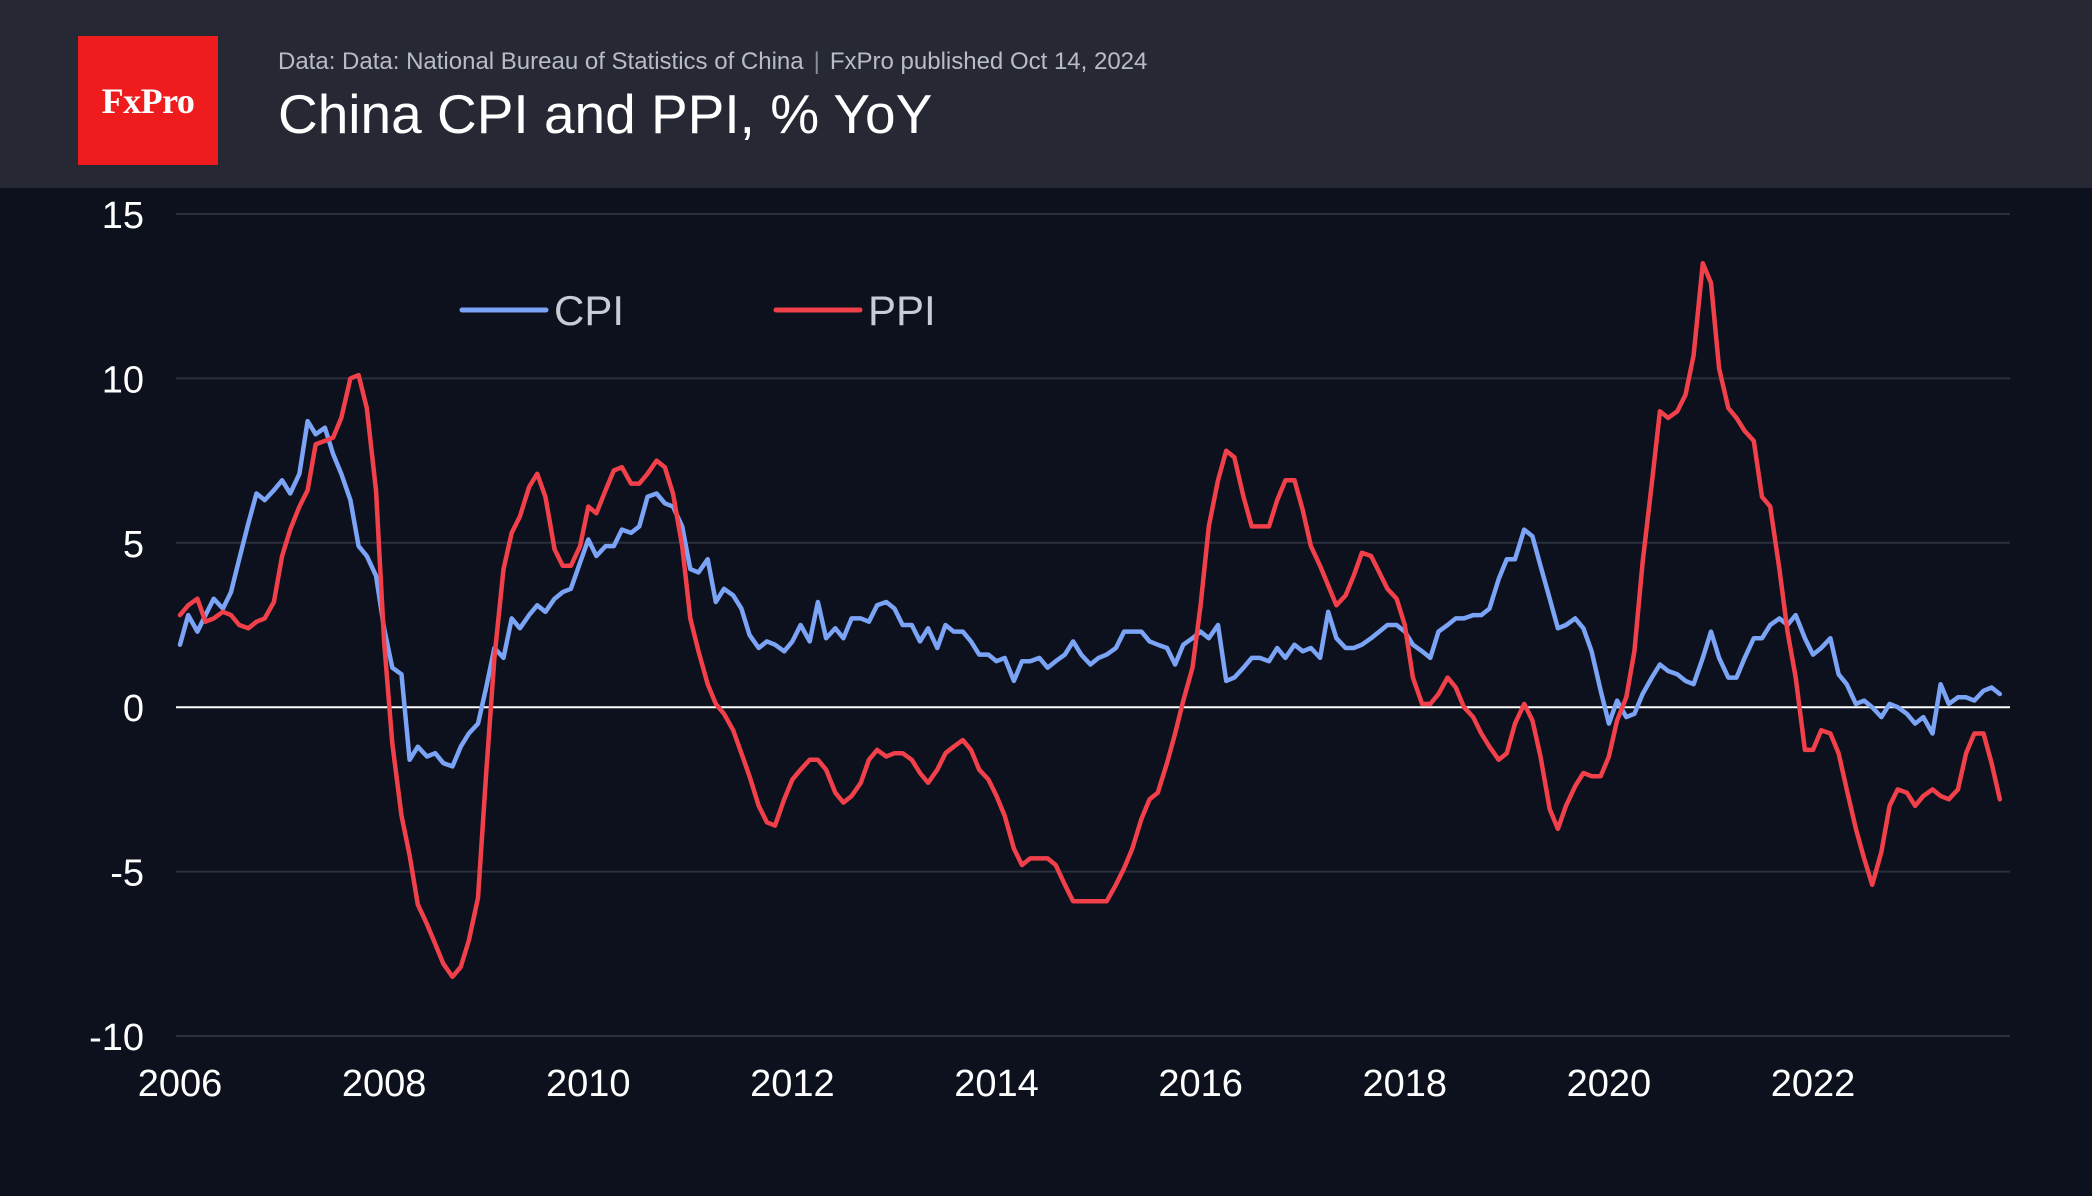  Describe the element at coordinates (127, 874) in the screenshot. I see `y-tick-label: -5` at that location.